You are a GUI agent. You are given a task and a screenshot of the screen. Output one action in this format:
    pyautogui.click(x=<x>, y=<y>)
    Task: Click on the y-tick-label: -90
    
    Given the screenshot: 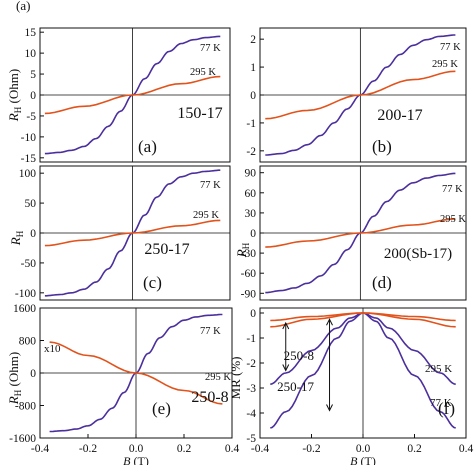 What is the action you would take?
    pyautogui.click(x=249, y=294)
    